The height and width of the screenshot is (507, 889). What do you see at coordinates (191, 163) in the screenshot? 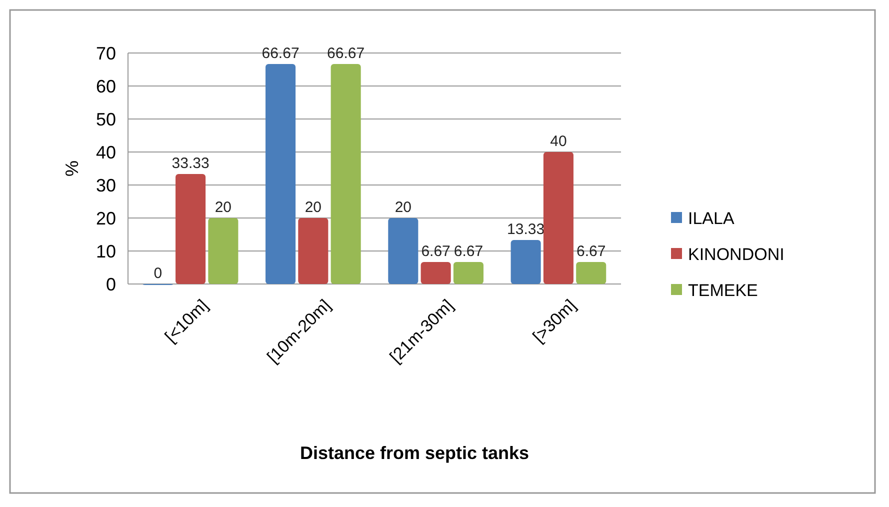
I see `data-label: 33.33` at bounding box center [191, 163].